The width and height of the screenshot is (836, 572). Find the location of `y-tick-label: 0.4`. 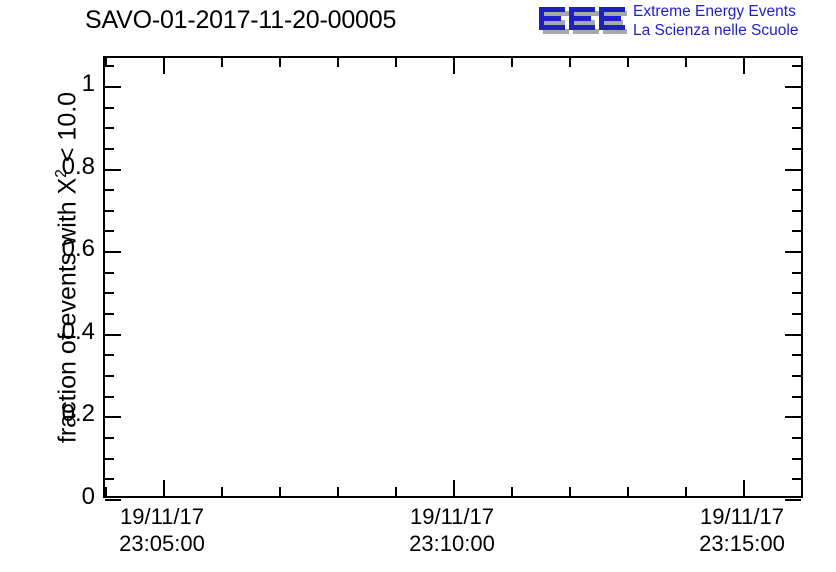

y-tick-label: 0.4 is located at coordinates (78, 331).